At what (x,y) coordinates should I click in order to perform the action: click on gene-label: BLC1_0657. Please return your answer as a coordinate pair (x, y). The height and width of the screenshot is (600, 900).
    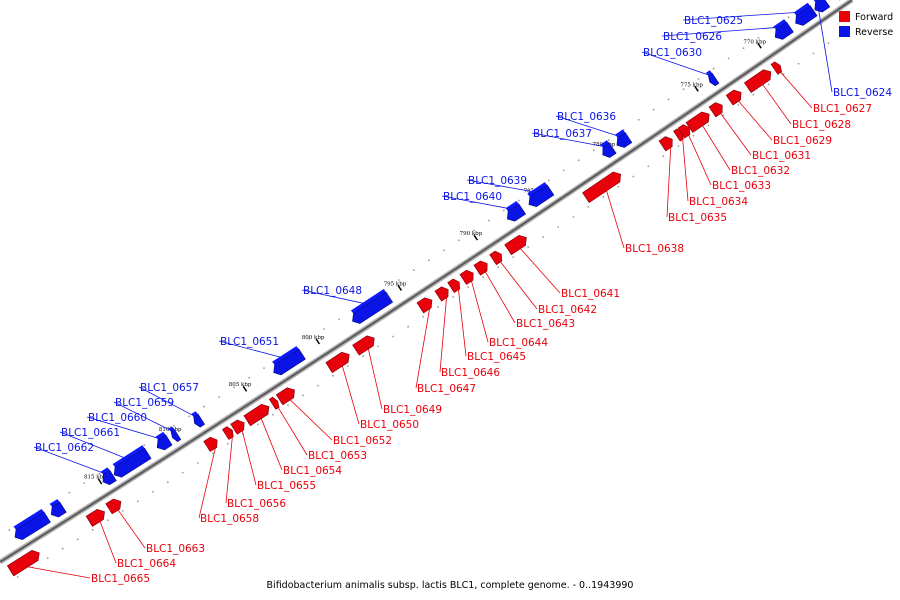
    Looking at the image, I should click on (169, 388).